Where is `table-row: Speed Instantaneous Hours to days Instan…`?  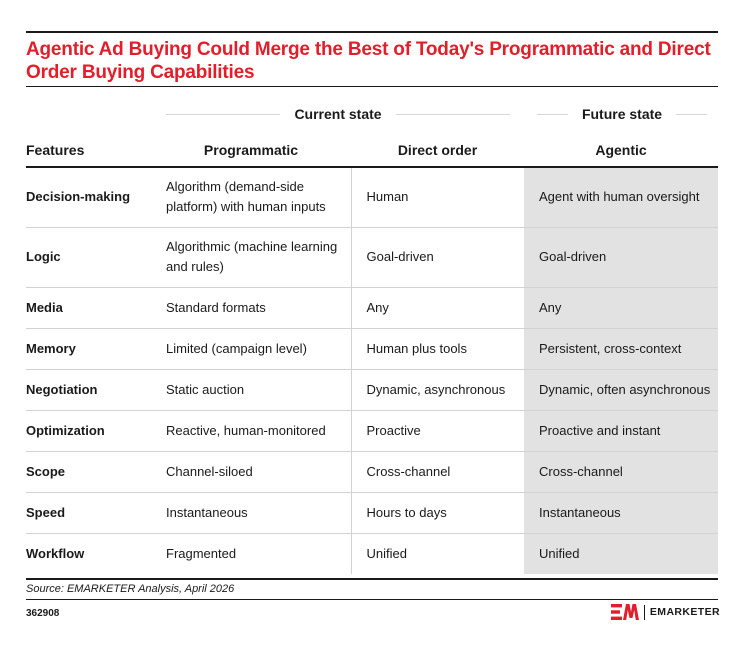
table-row: Speed Instantaneous Hours to days Instan… is located at coordinates (372, 513).